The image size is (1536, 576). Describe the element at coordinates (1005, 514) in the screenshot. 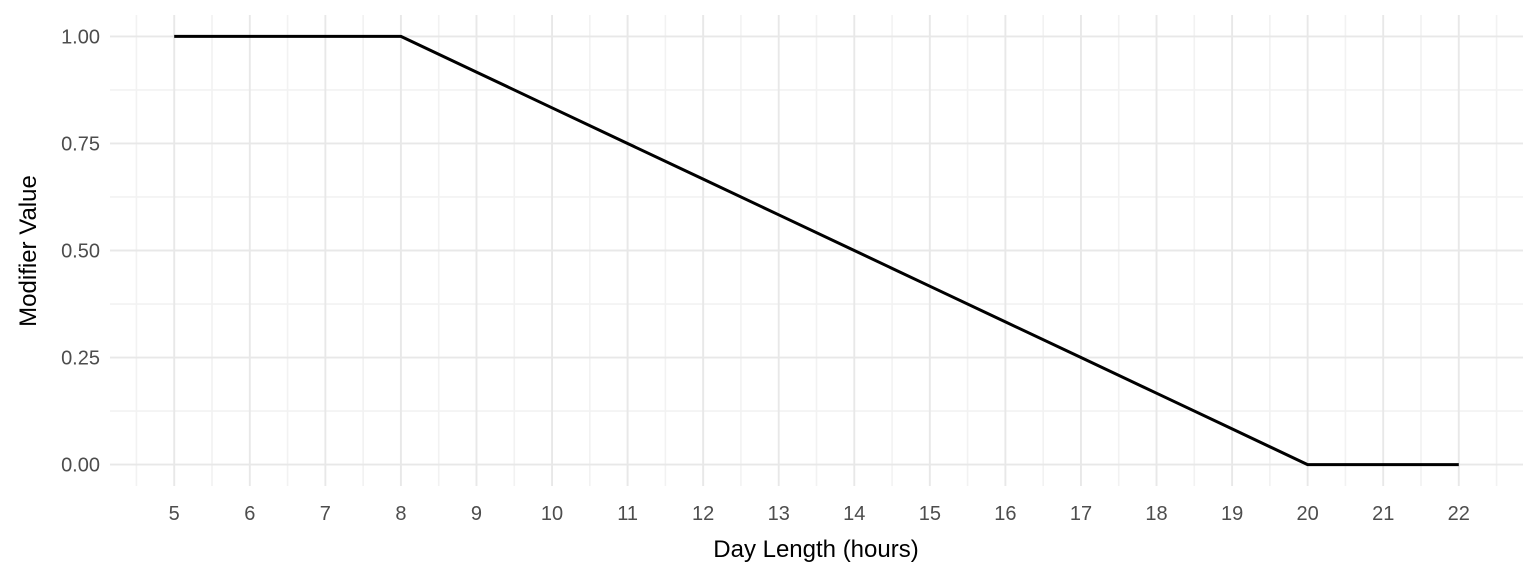

I see `x-tick-label: 16` at that location.